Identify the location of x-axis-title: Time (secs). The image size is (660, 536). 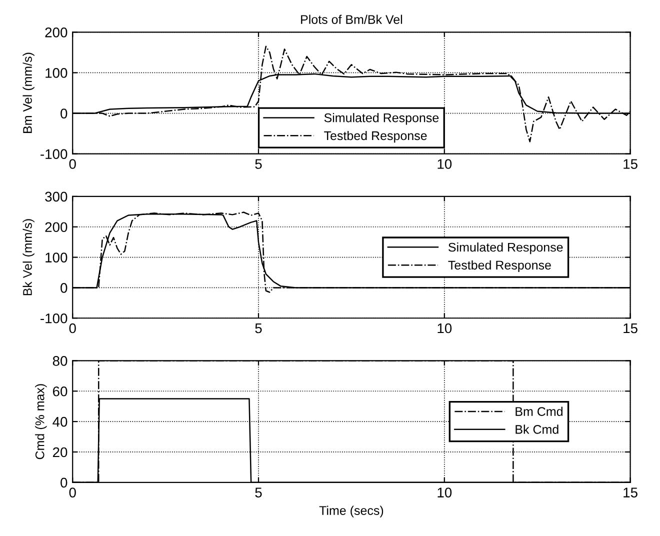
(351, 512).